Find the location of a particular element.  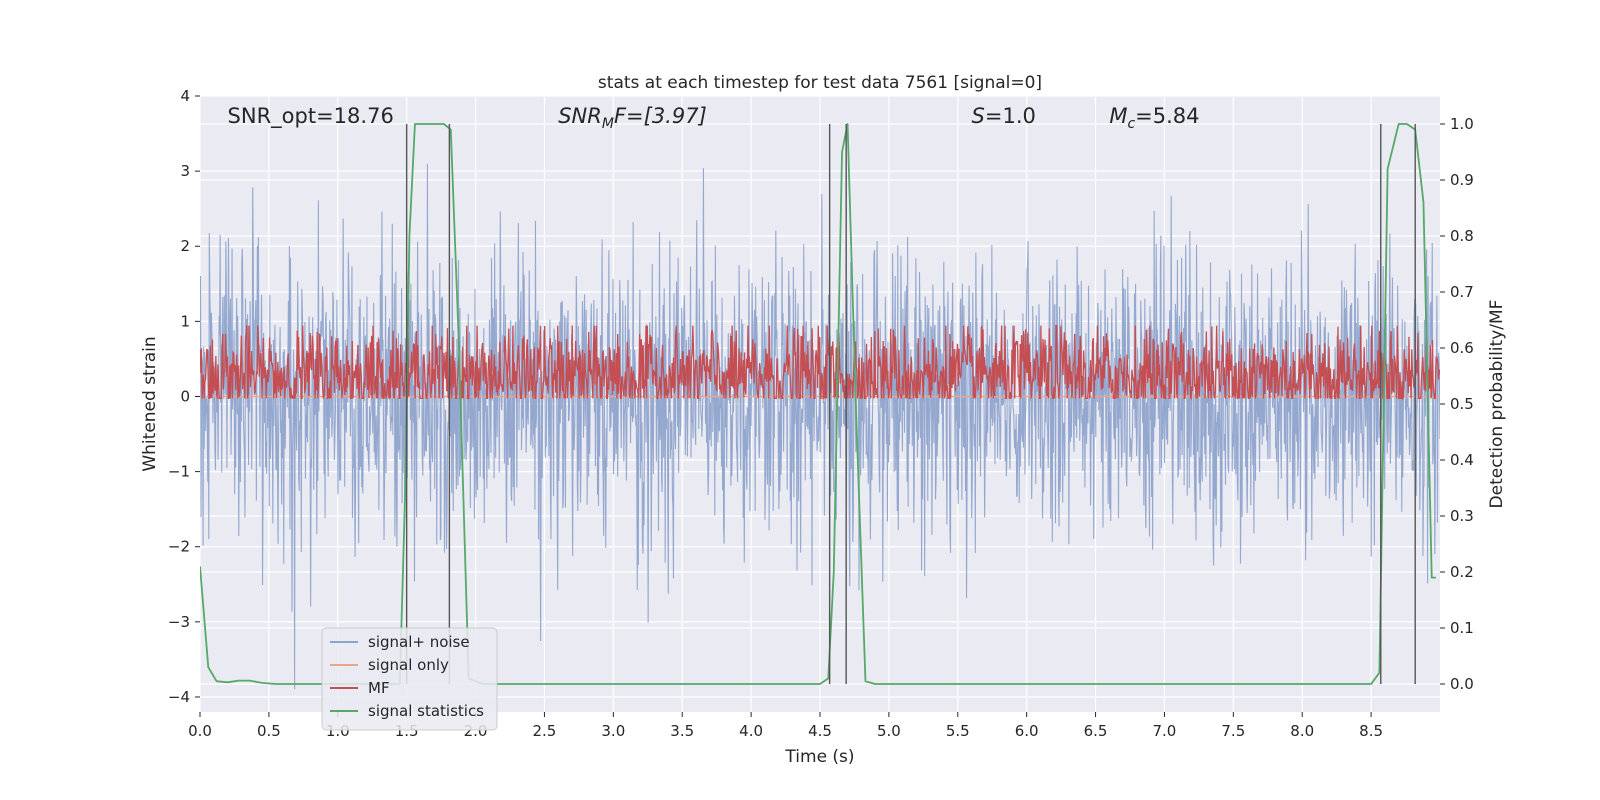

y2-tick-label: 0.7 is located at coordinates (1462, 292).